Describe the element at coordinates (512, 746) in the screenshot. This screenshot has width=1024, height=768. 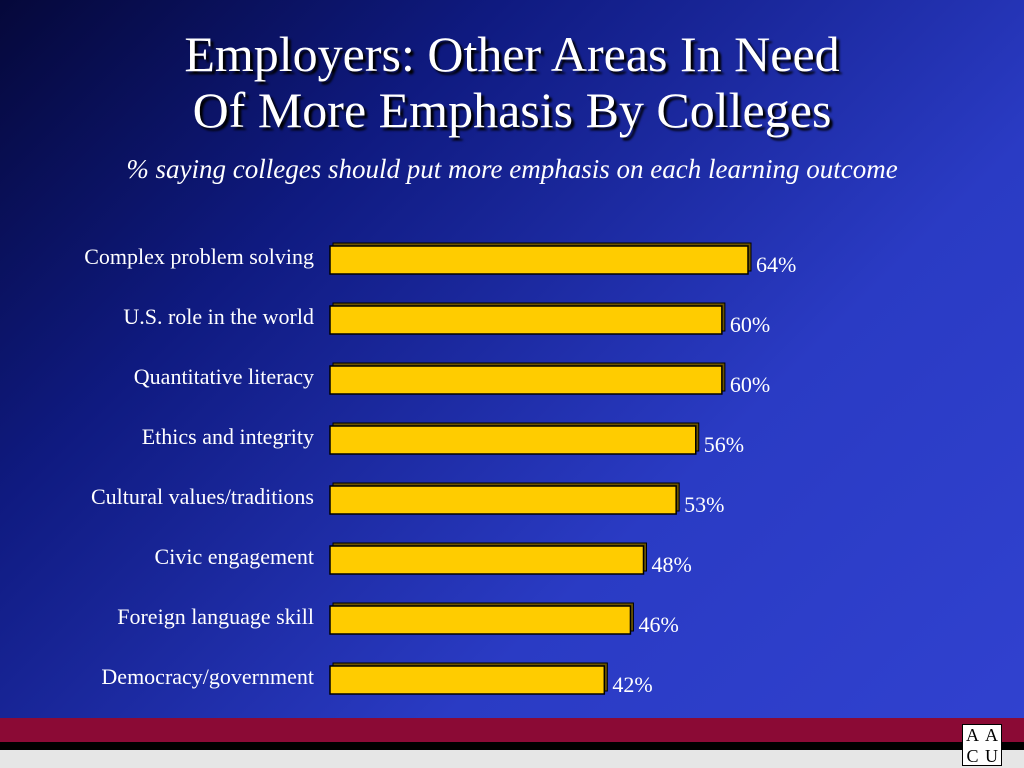
I see `footer-black-band` at that location.